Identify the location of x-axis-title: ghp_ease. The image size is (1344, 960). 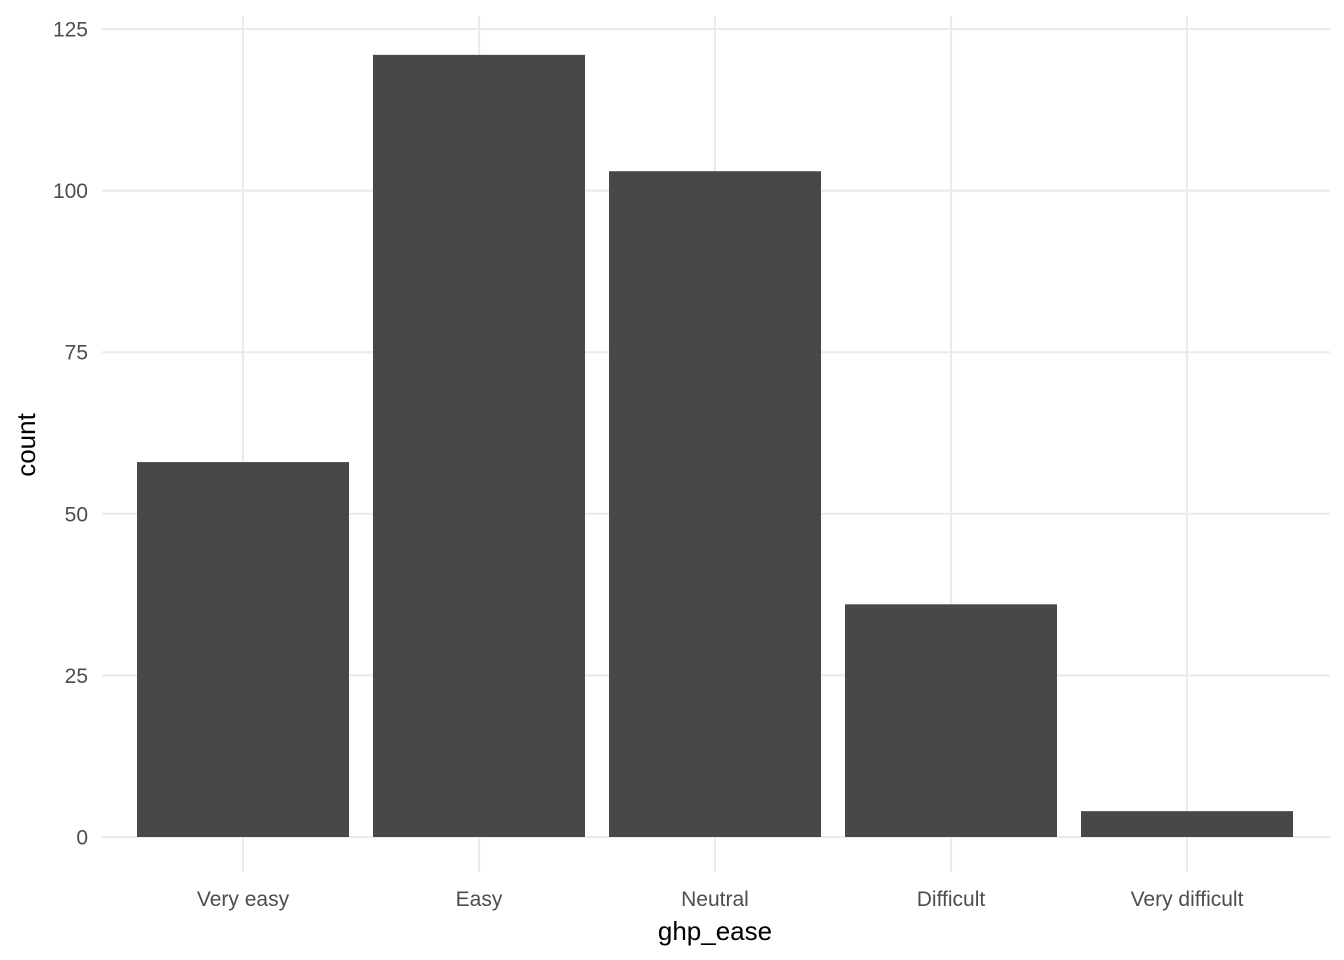
(715, 931).